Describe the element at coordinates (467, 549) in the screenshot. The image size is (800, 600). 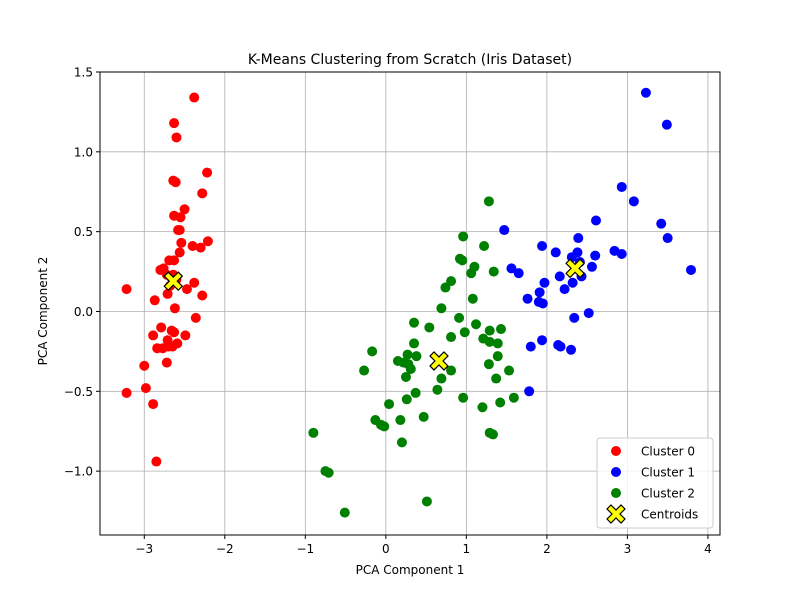
I see `x-tick-label: 1` at that location.